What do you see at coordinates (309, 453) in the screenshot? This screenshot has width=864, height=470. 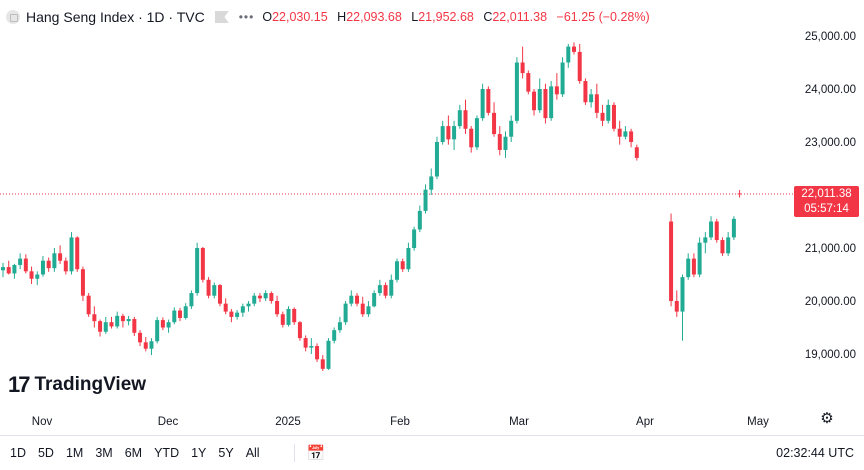 I see `calendar-go-to-date-icon: 📅` at bounding box center [309, 453].